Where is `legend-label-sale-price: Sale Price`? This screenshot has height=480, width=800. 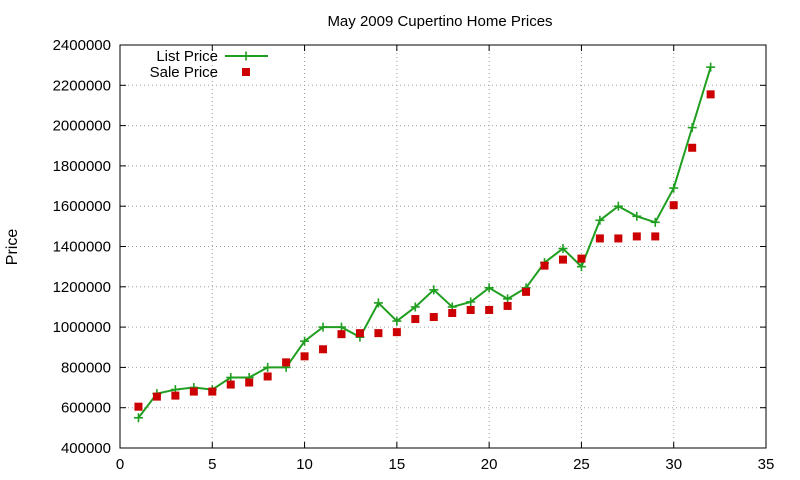 legend-label-sale-price: Sale Price is located at coordinates (184, 72).